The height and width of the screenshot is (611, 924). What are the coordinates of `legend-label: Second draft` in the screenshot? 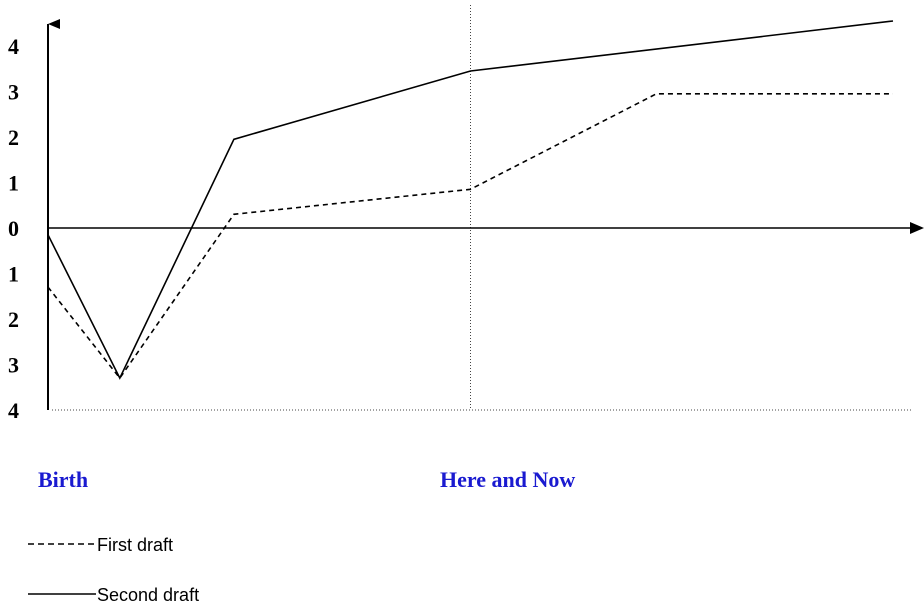 It's located at (148, 595).